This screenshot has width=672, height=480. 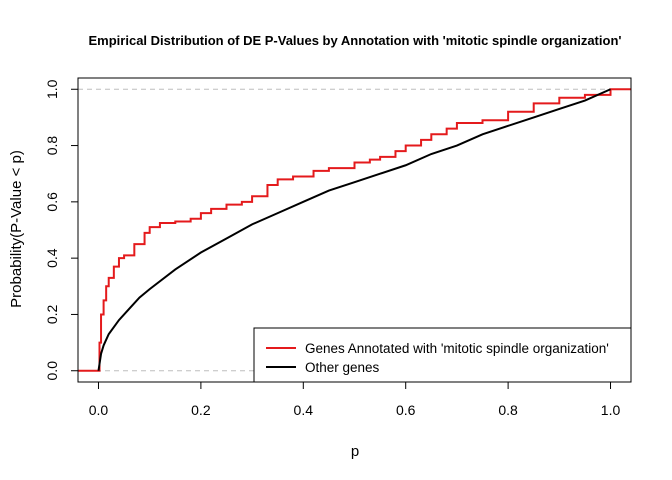 I want to click on x-tick-label: 0.4, so click(x=304, y=410).